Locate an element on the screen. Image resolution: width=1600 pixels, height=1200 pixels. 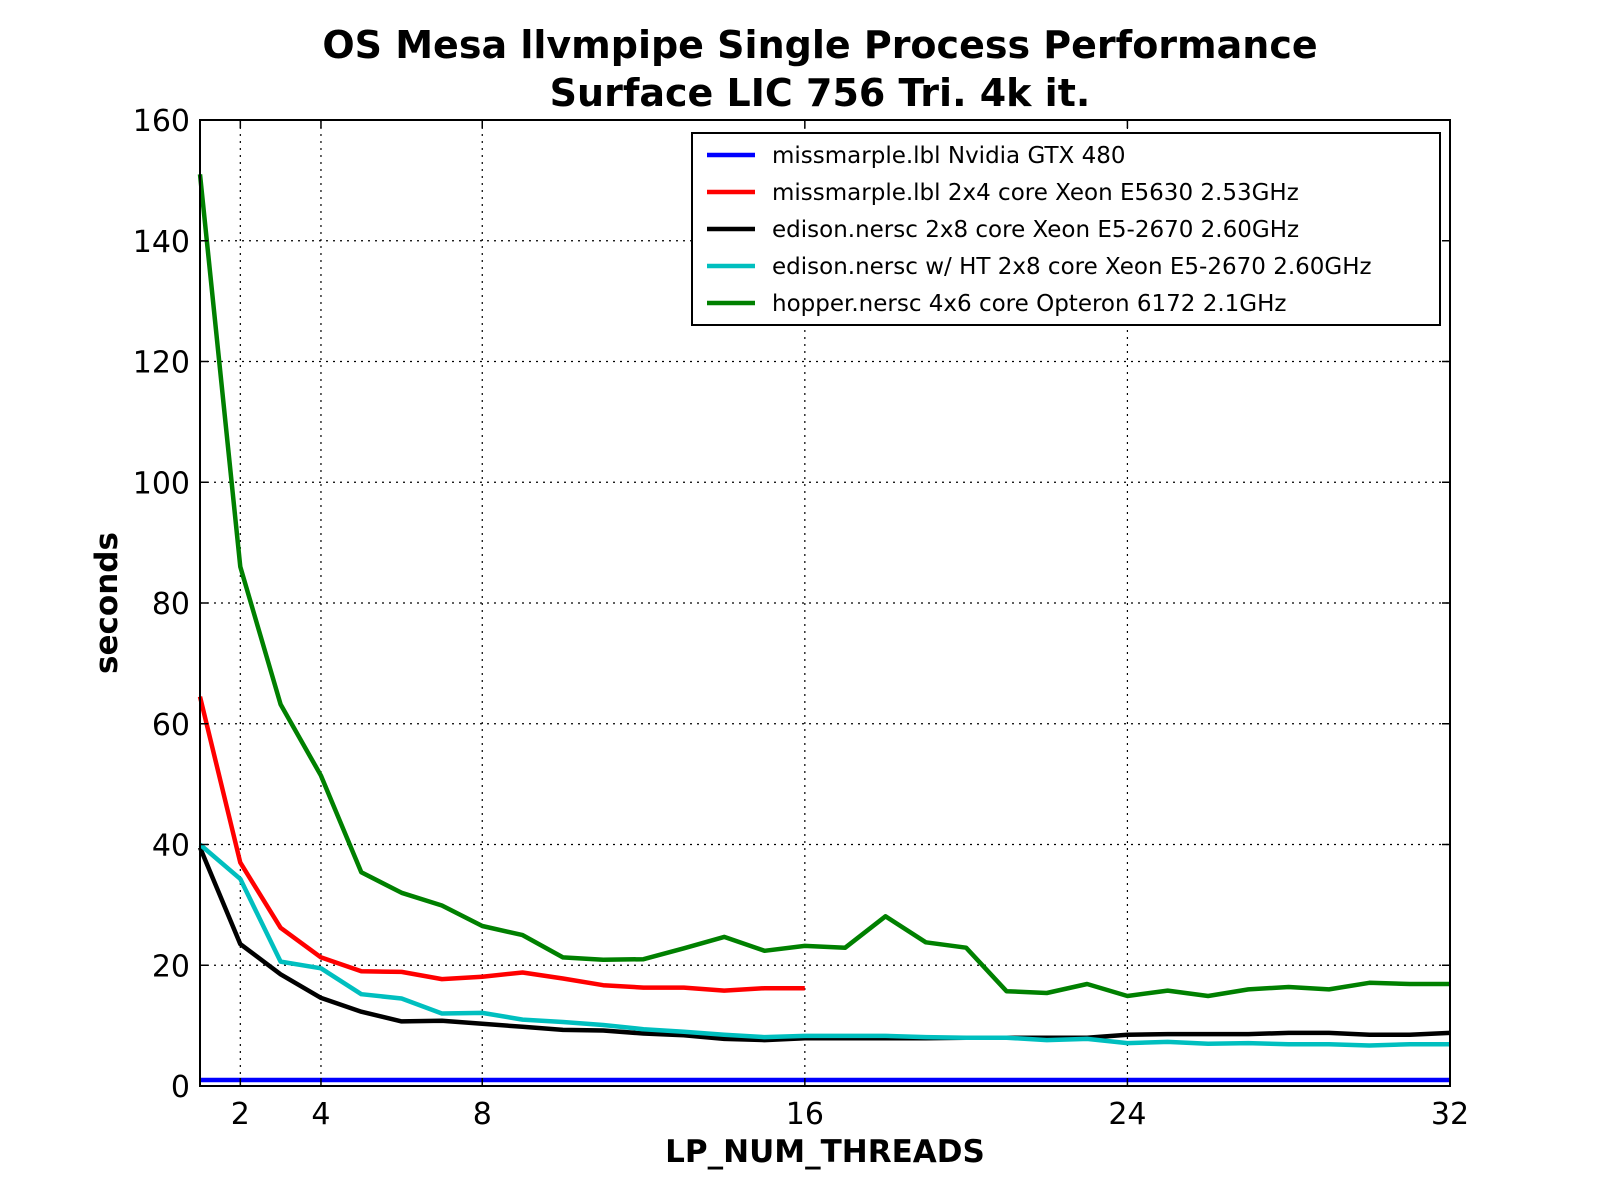
y-tick-label: 0 is located at coordinates (180, 1087).